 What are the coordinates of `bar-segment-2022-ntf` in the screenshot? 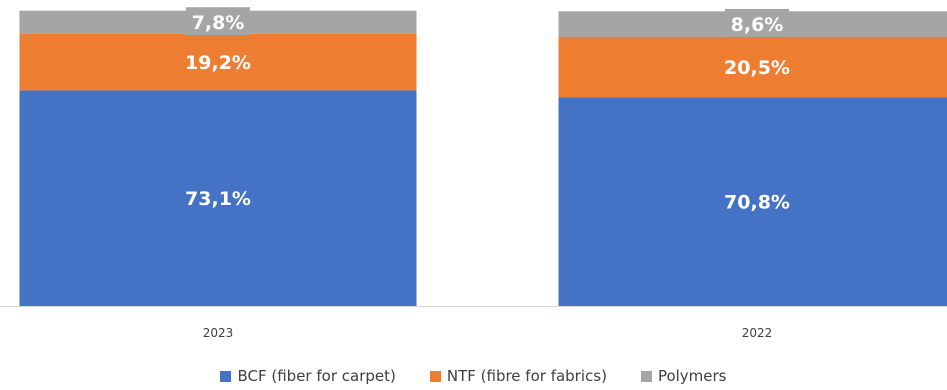 It's located at (752, 67).